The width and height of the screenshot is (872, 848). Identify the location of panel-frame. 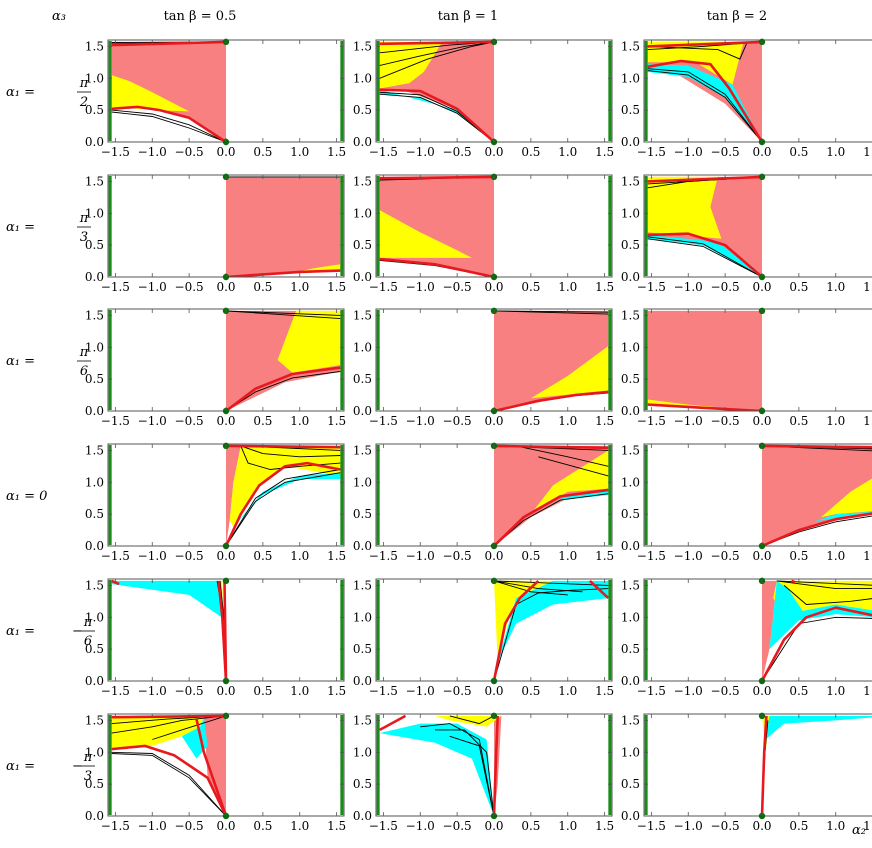
(757, 765).